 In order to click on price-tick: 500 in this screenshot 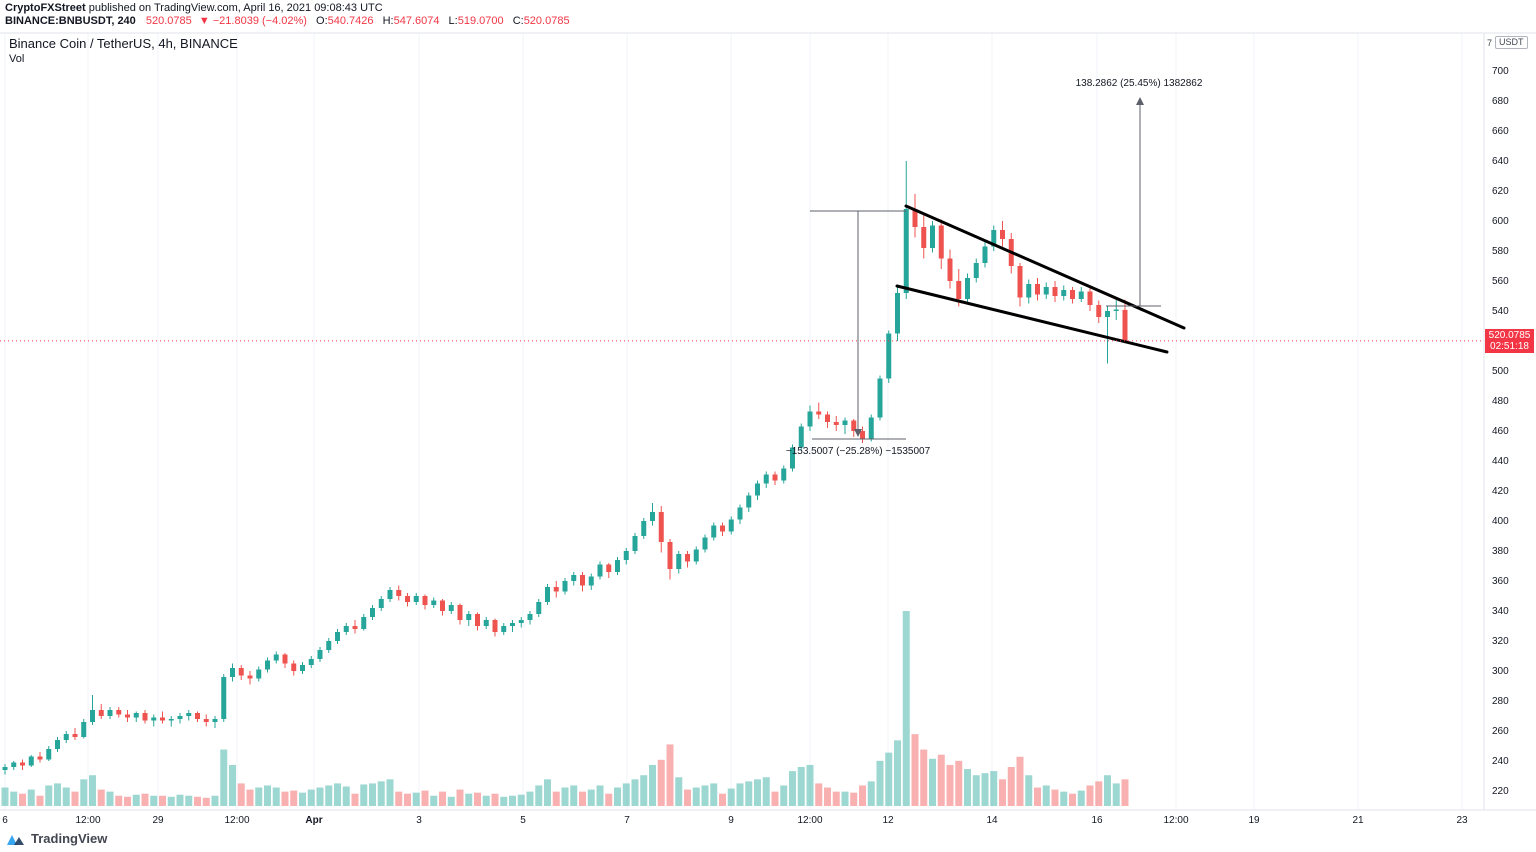, I will do `click(1500, 371)`.